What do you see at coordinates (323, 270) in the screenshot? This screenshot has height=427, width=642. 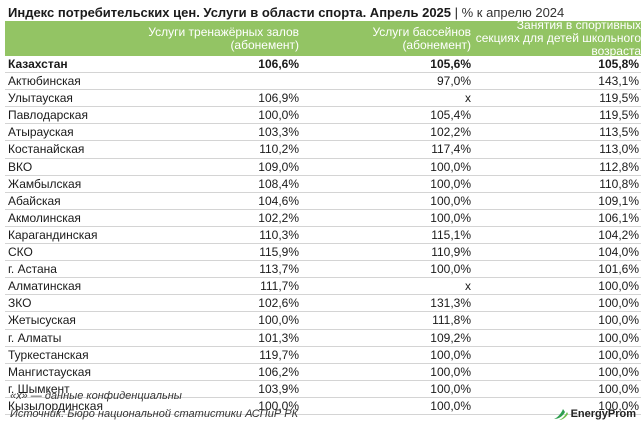 I see `table-row: г. Астана 113,7% 100,0% 101,6%` at bounding box center [323, 270].